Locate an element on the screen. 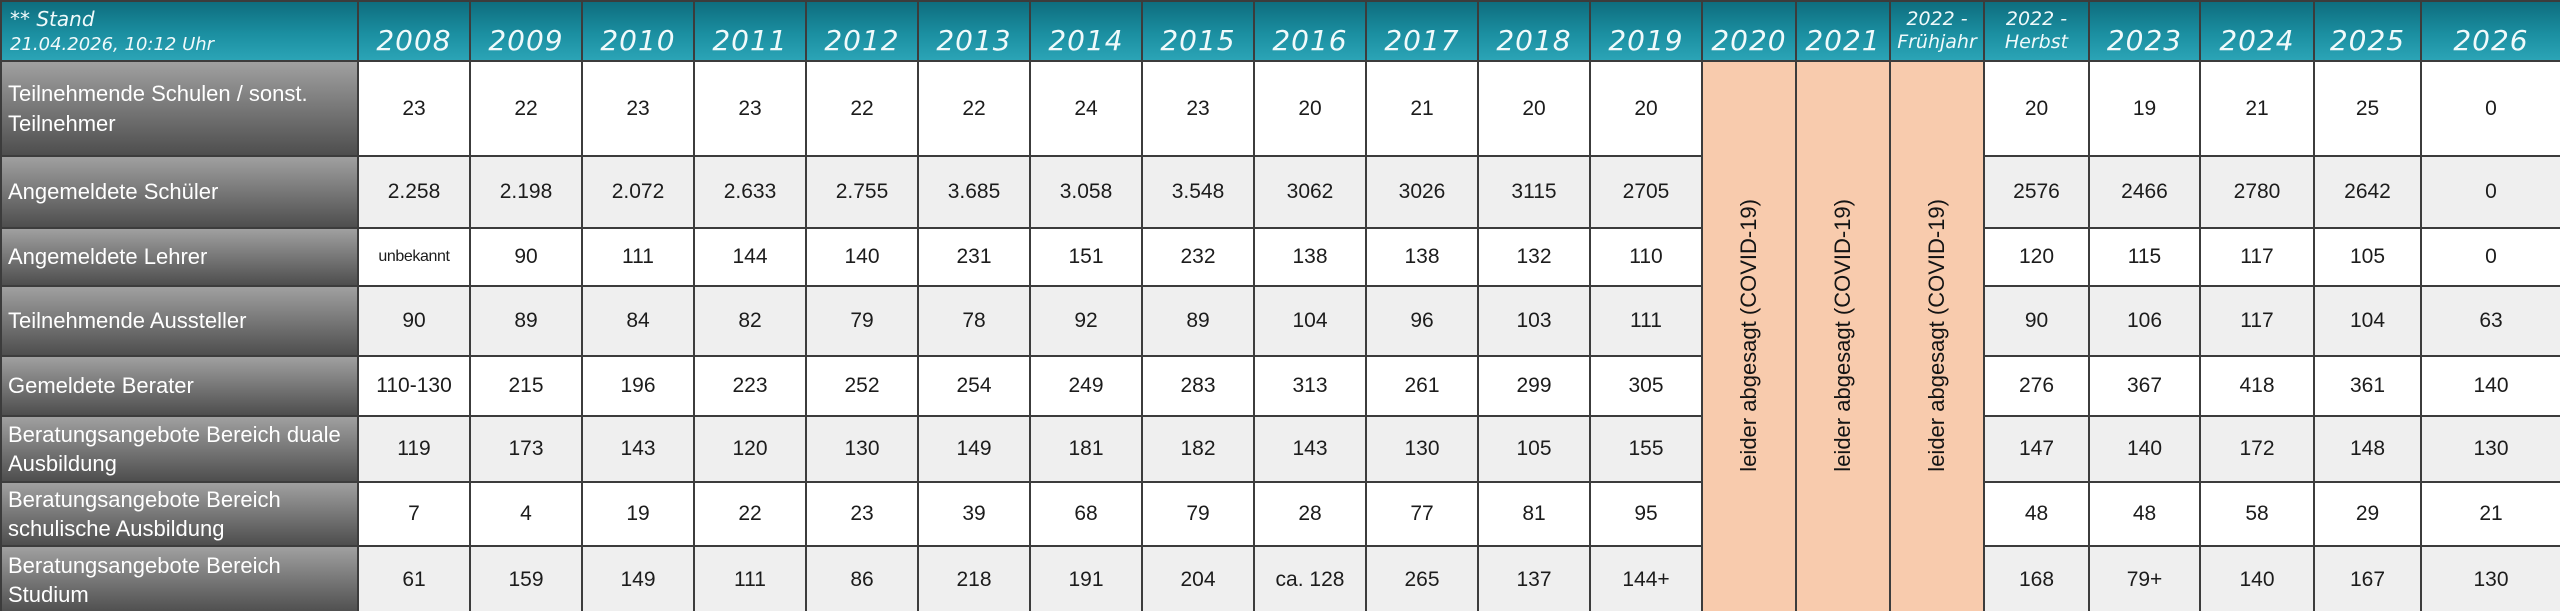 This screenshot has width=2560, height=611. data-cell: 39 is located at coordinates (974, 514).